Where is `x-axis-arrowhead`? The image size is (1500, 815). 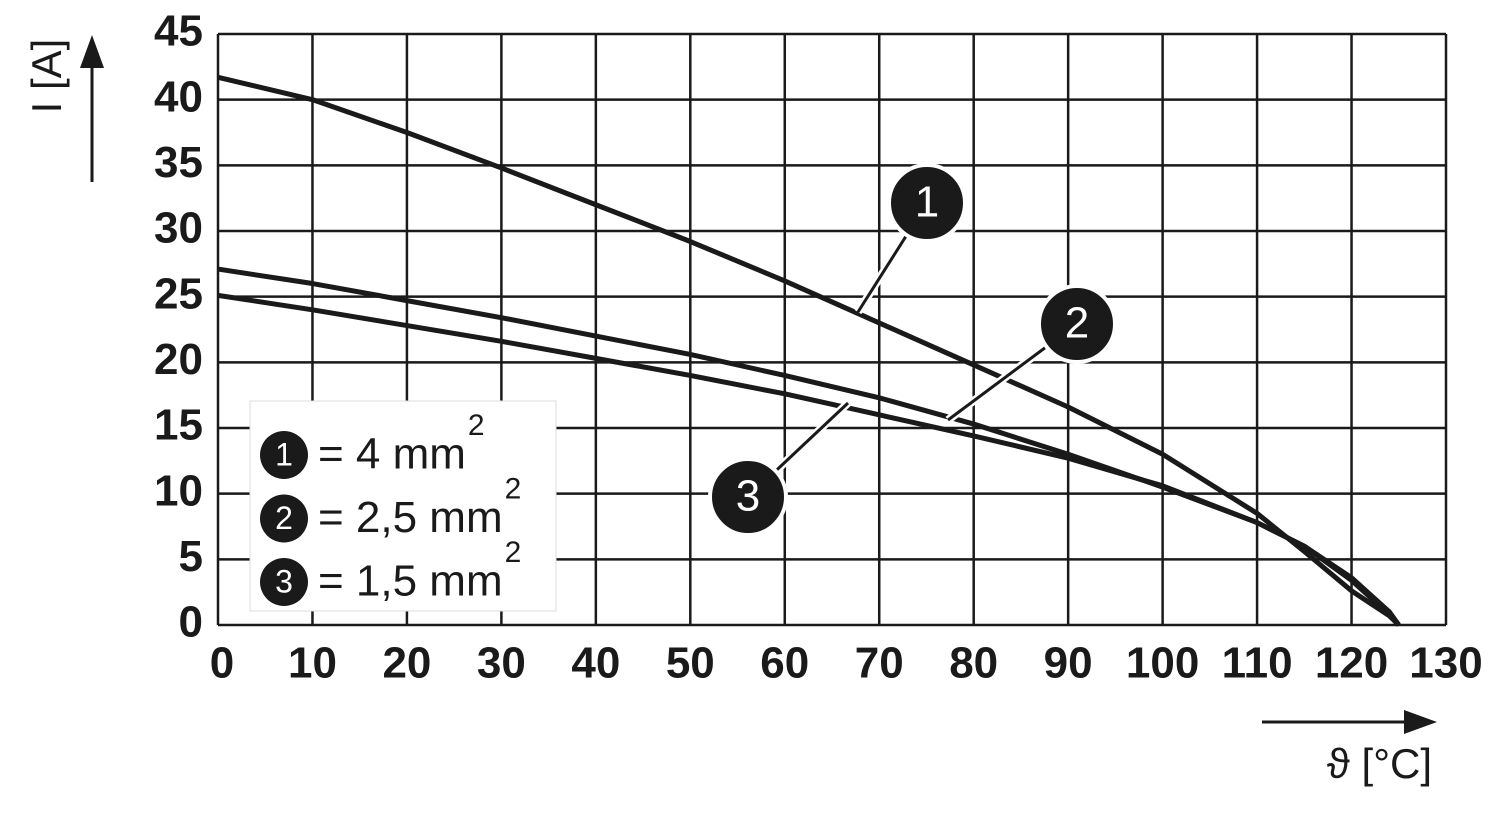 x-axis-arrowhead is located at coordinates (1420, 722).